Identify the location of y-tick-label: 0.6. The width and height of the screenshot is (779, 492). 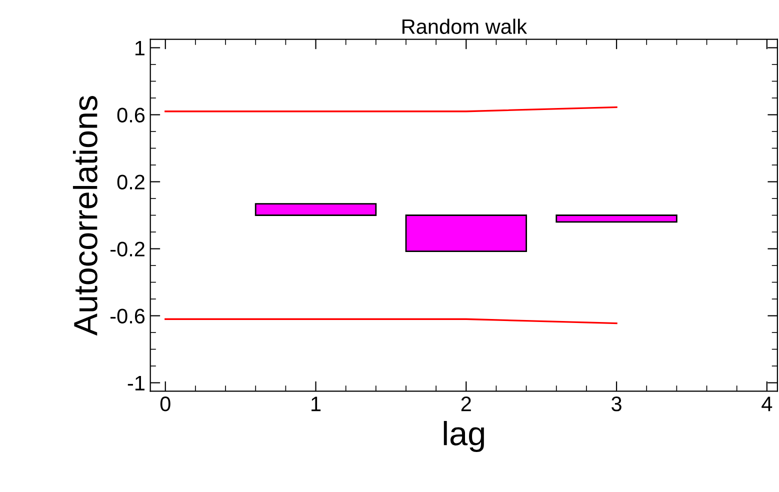
(131, 115).